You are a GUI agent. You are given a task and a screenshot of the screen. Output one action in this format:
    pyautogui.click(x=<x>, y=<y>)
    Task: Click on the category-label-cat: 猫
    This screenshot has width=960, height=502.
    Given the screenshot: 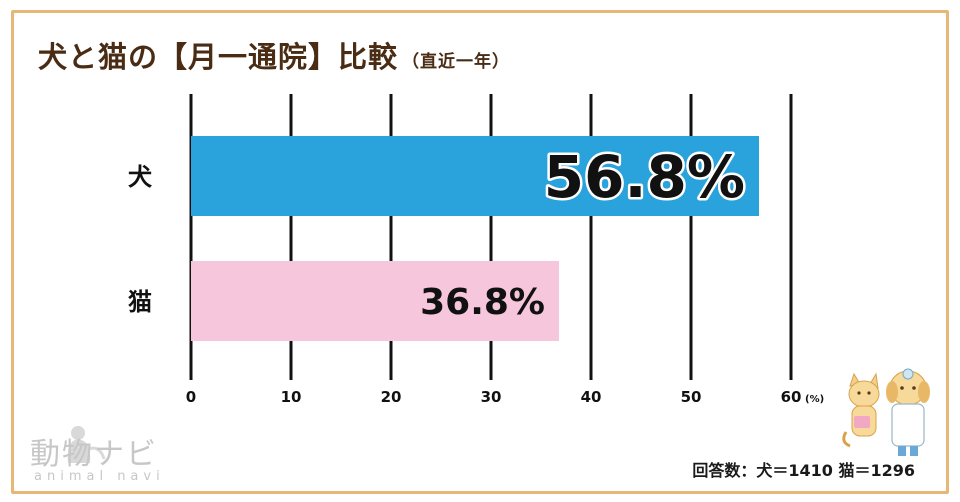 What is the action you would take?
    pyautogui.click(x=140, y=302)
    